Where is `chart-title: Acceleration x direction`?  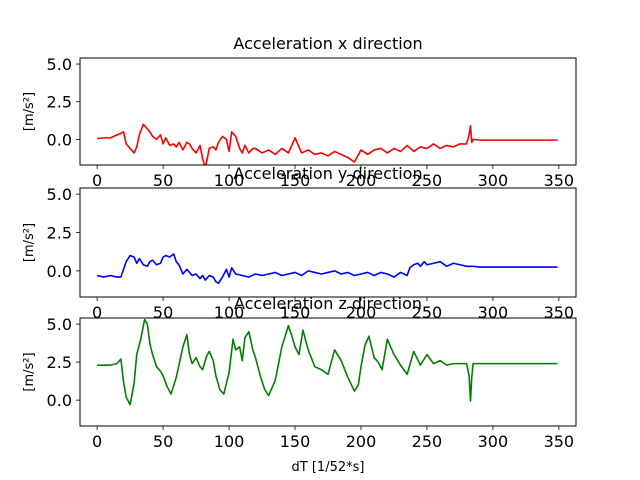
chart-title: Acceleration x direction is located at coordinates (327, 43).